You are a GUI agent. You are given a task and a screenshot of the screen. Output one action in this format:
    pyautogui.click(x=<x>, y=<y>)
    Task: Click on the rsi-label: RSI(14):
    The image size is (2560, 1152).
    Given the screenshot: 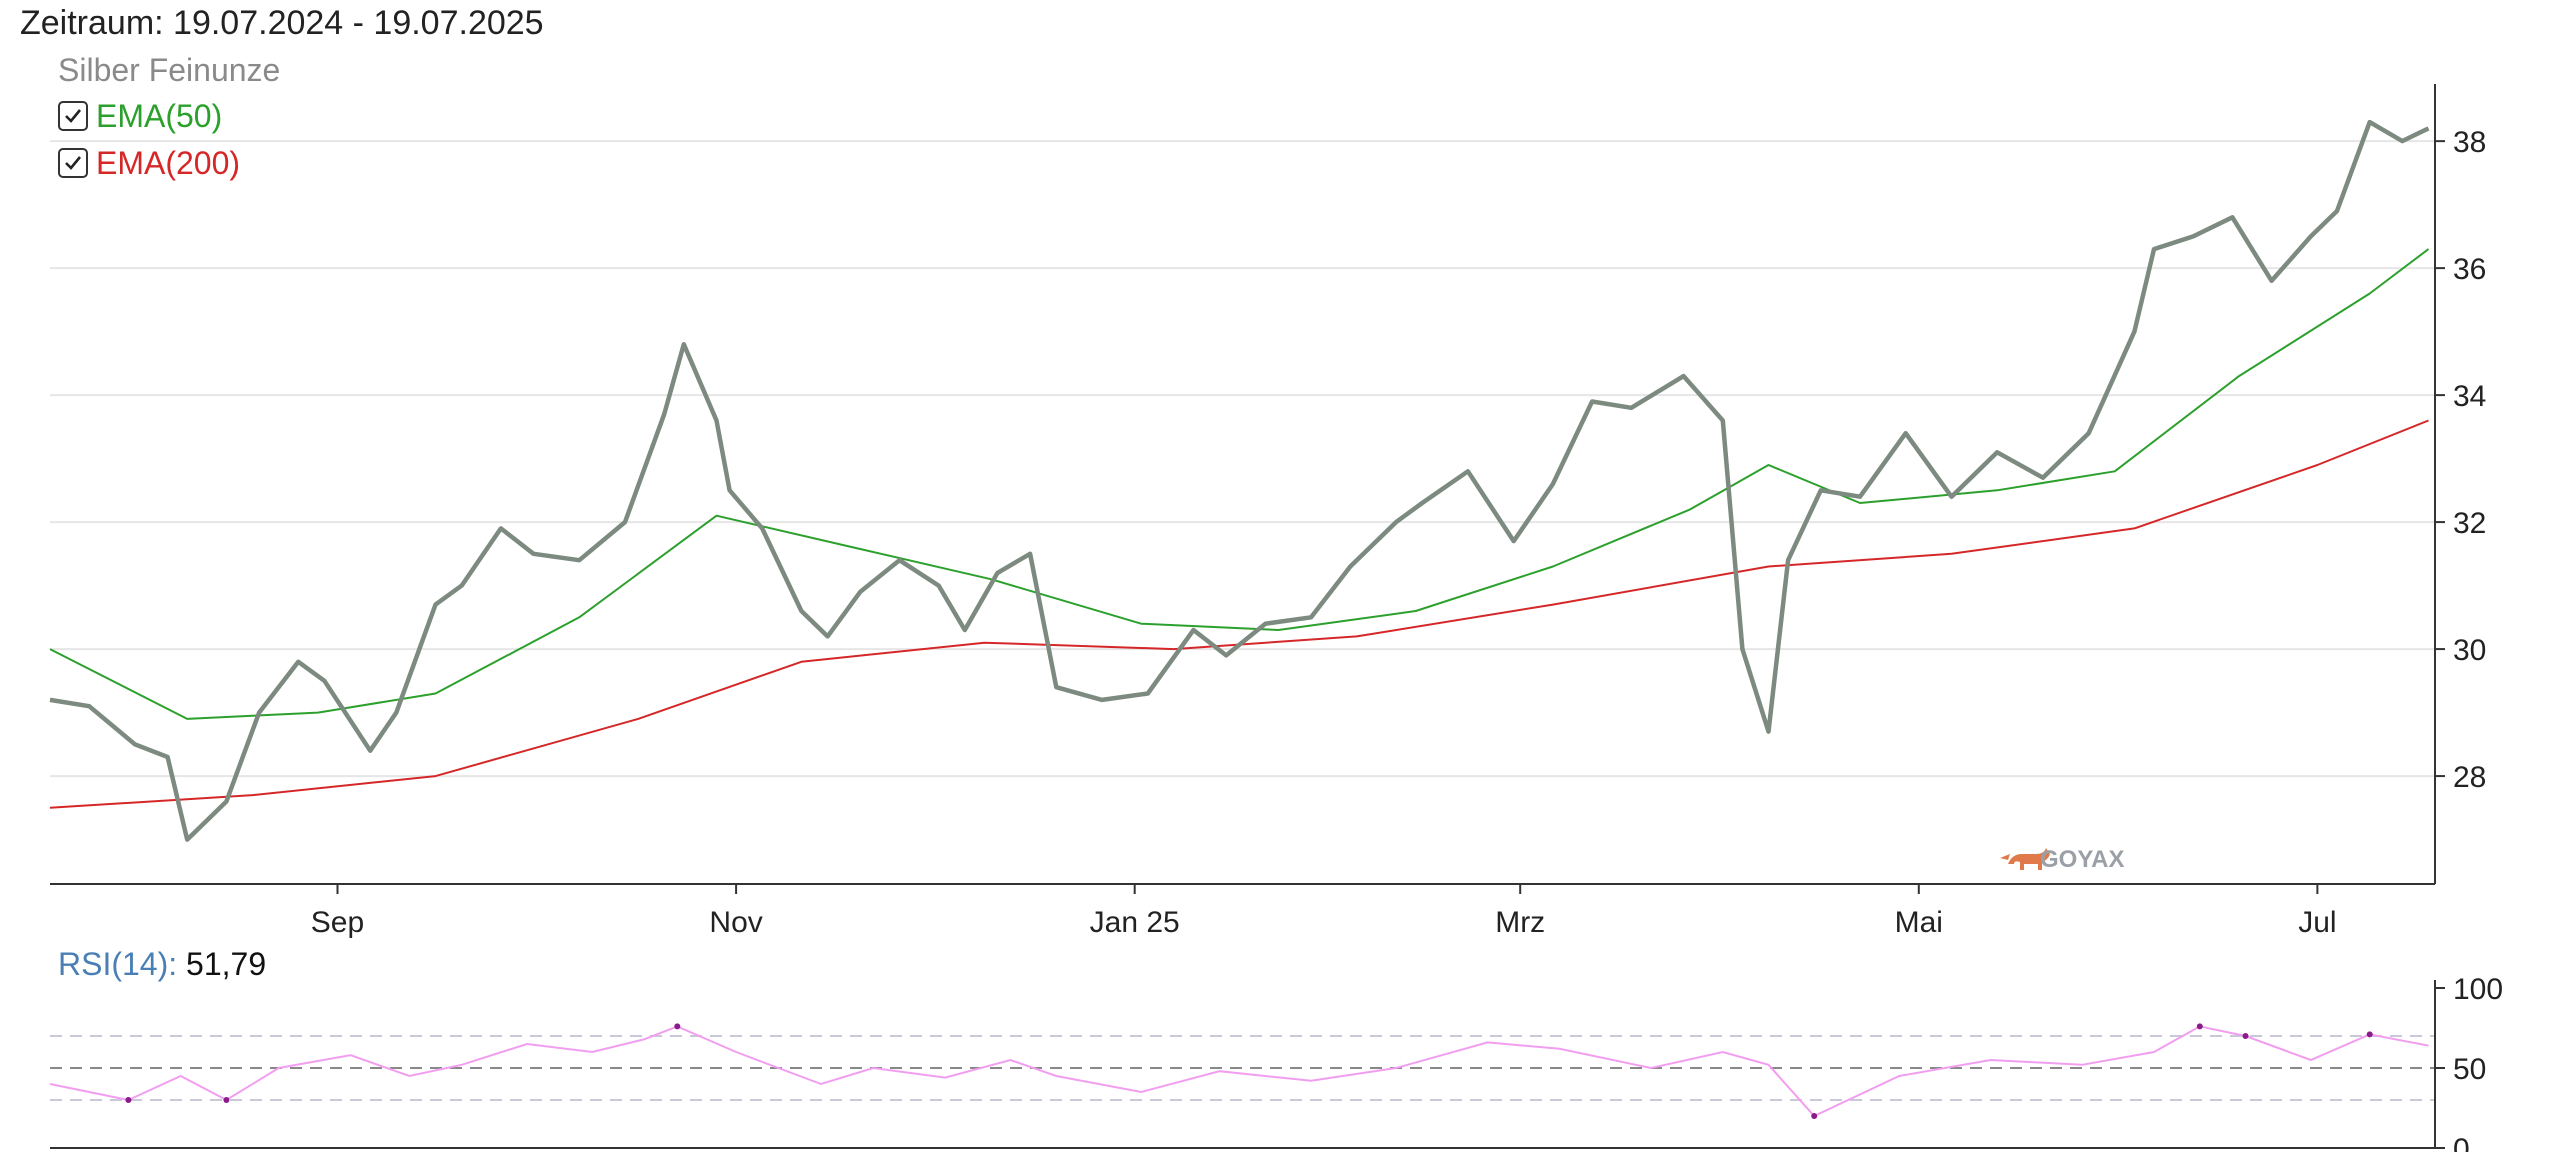 What is the action you would take?
    pyautogui.click(x=118, y=964)
    